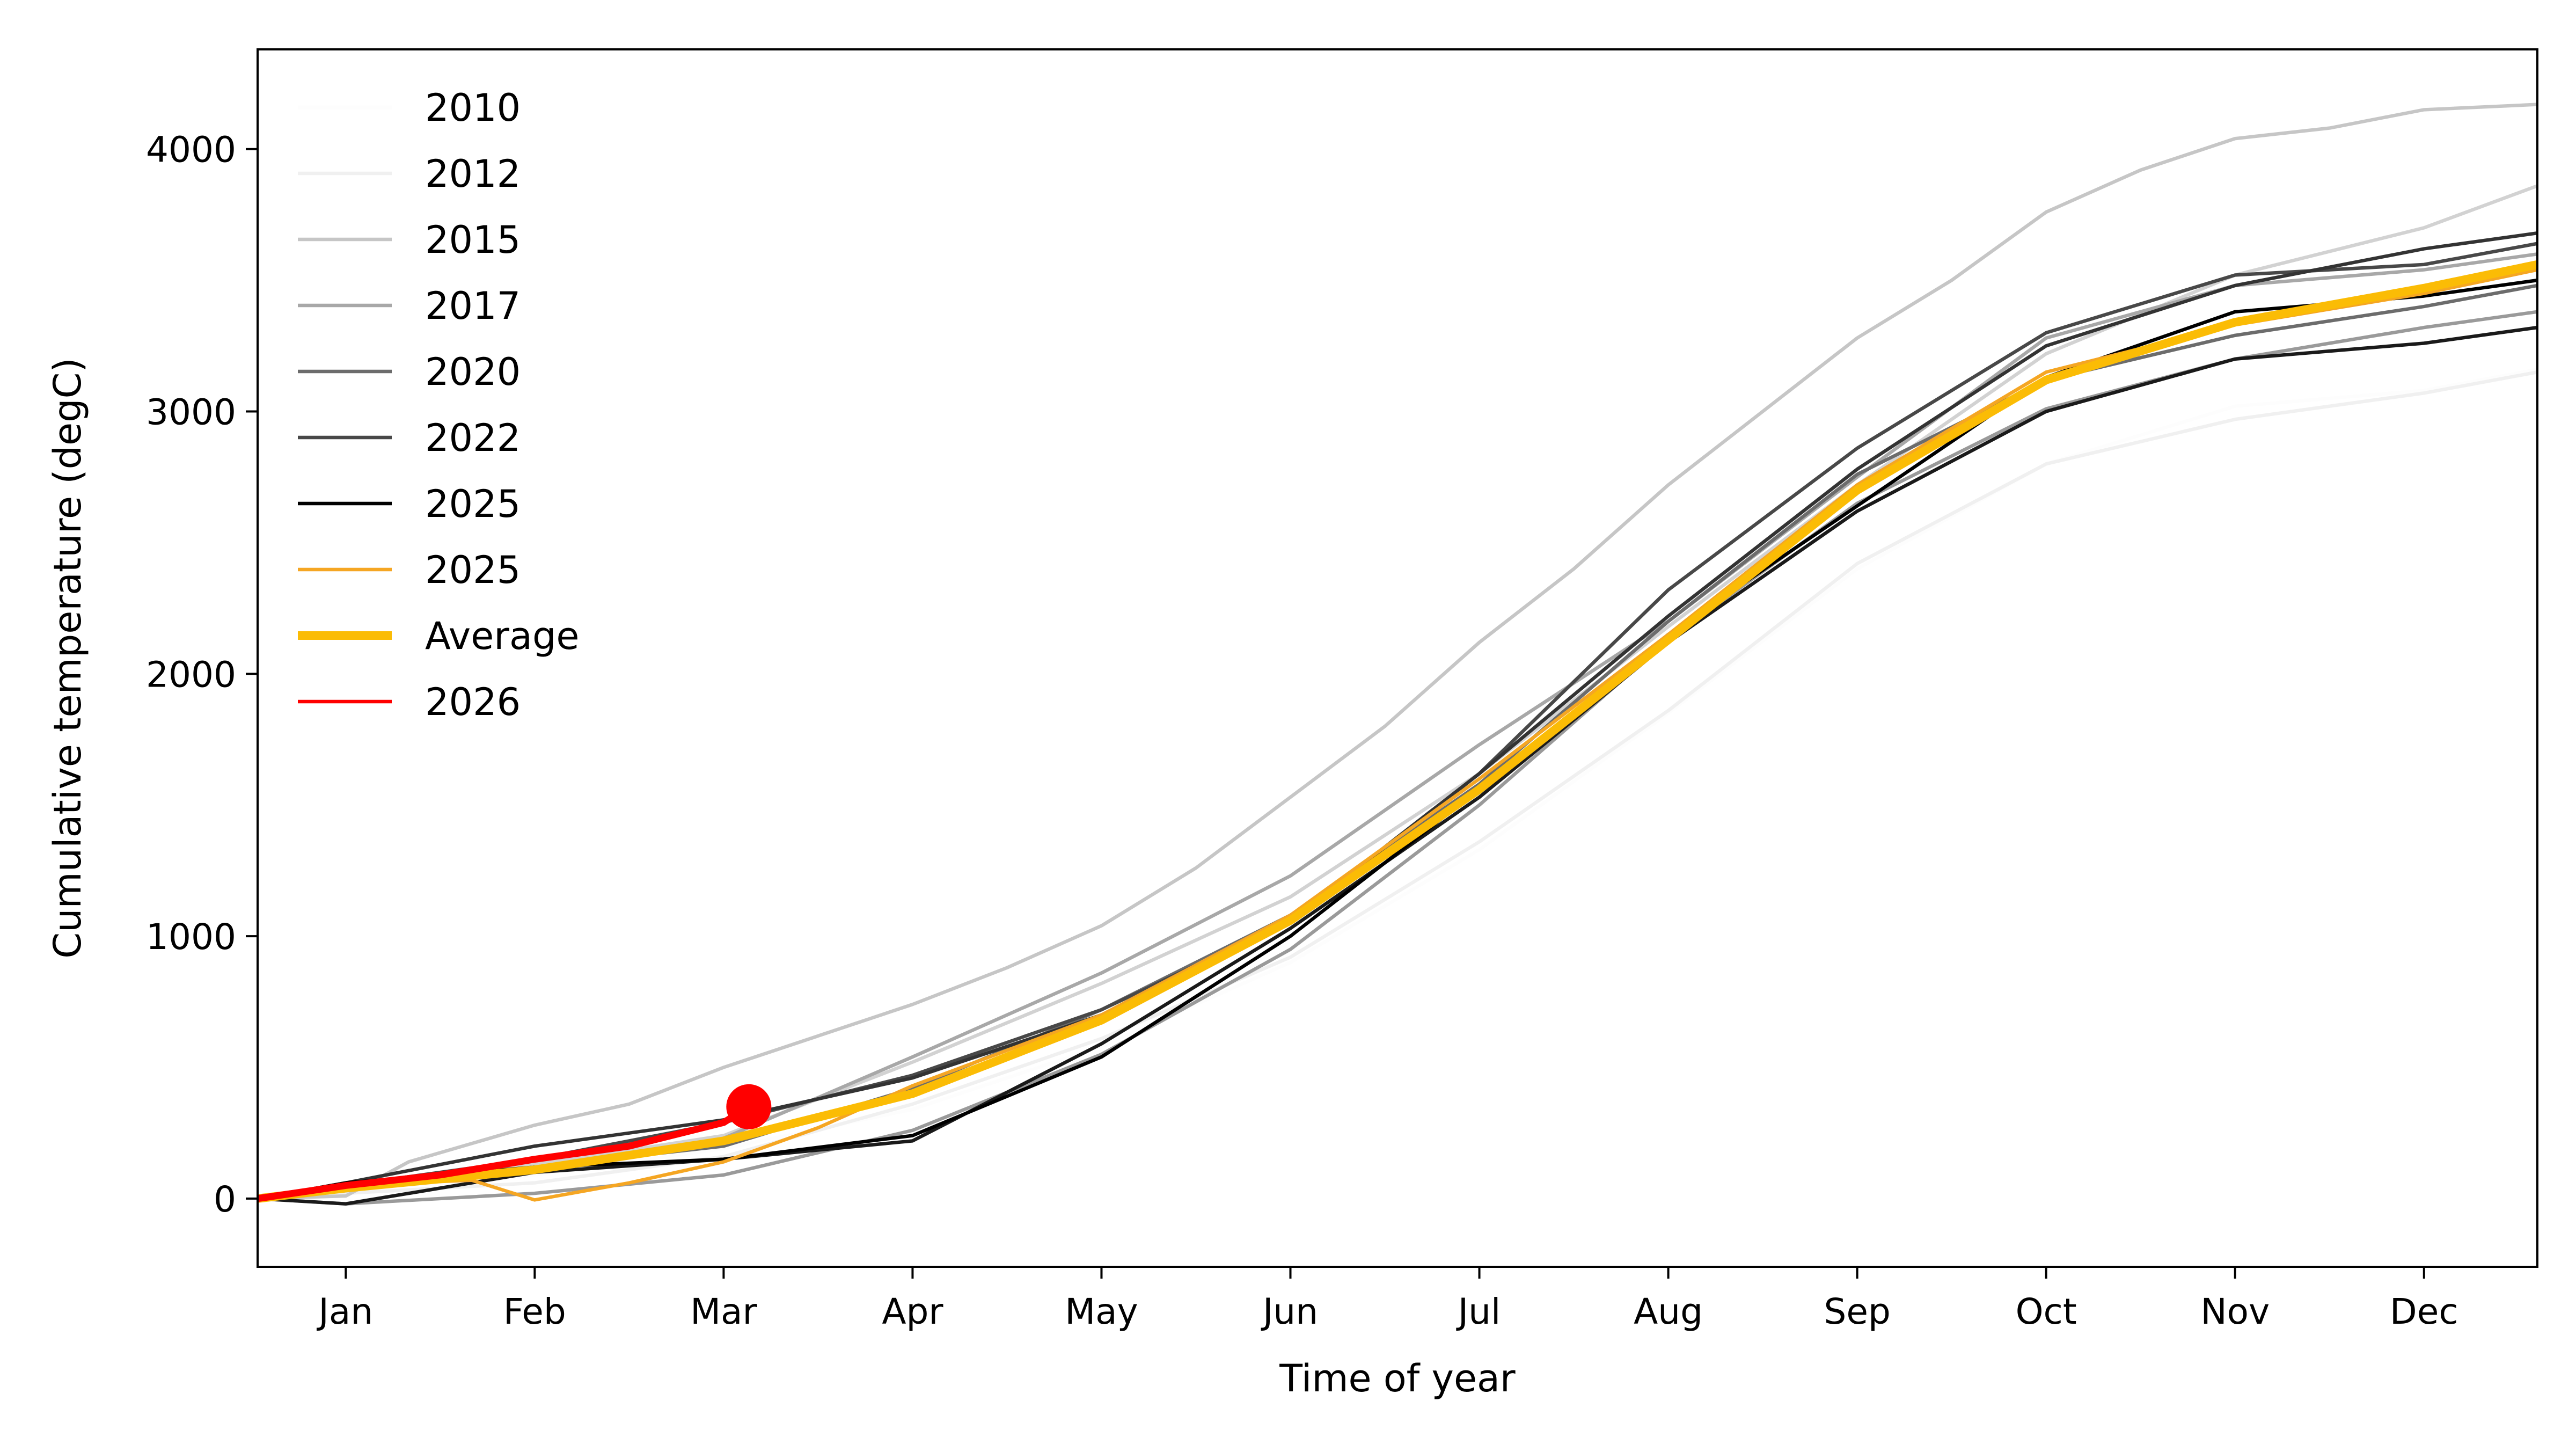 The height and width of the screenshot is (1452, 2576). I want to click on legend-label: 2015, so click(473, 240).